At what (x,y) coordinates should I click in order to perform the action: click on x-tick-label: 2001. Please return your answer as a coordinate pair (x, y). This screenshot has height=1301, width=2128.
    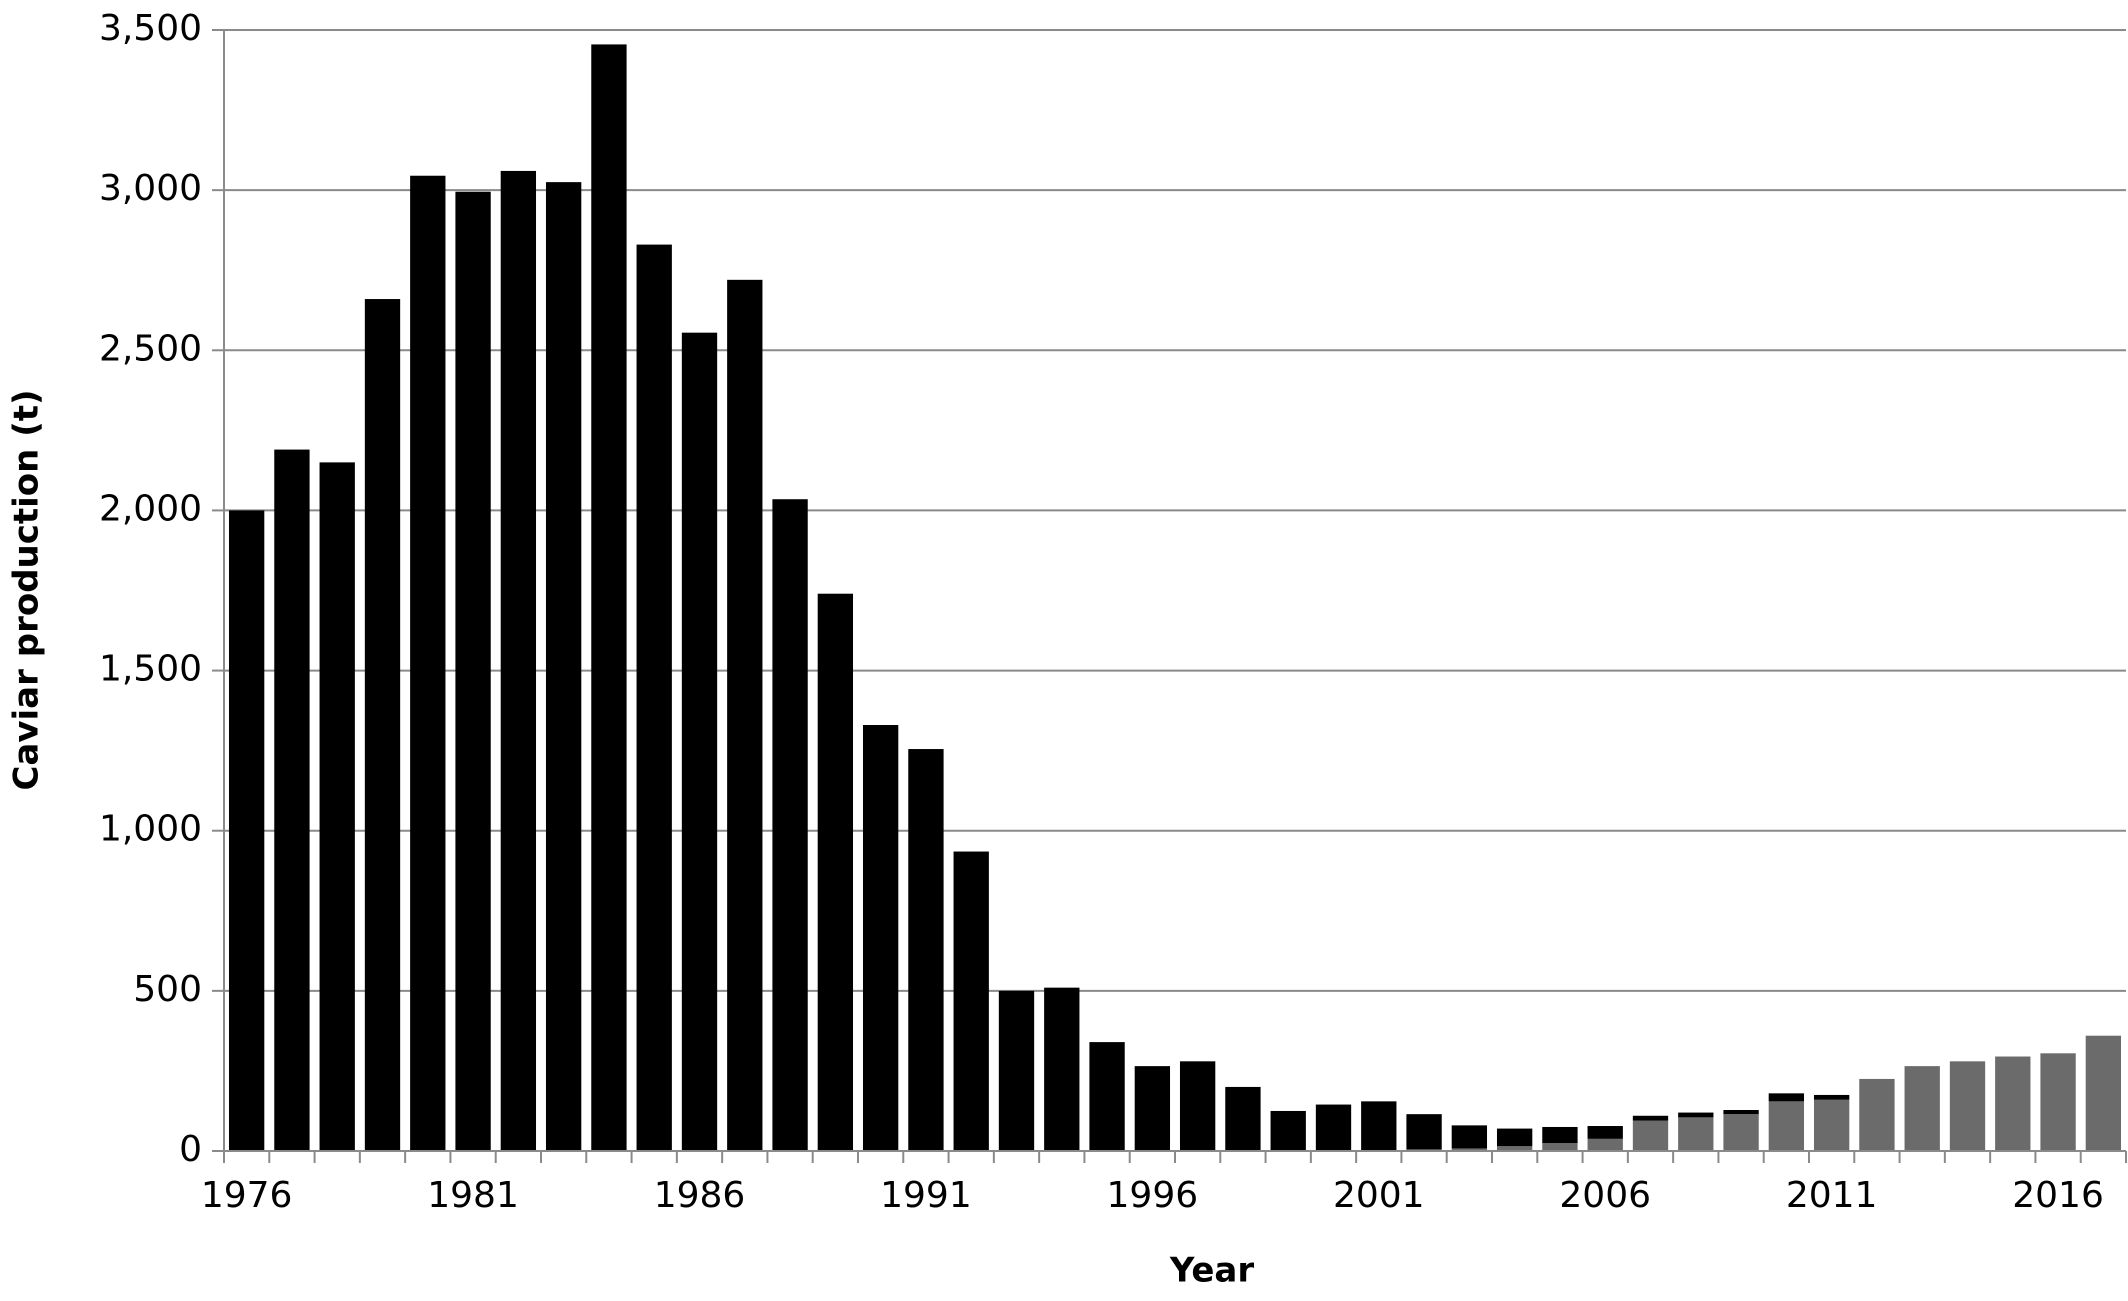
    Looking at the image, I should click on (1379, 1195).